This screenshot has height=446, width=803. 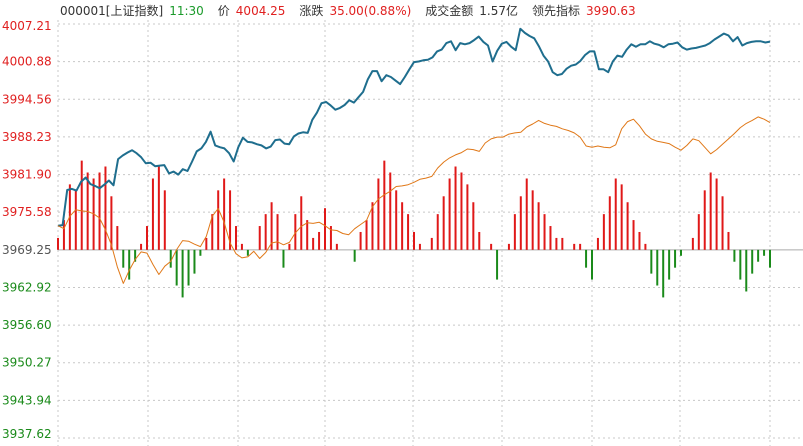 I want to click on symbol-label: 000001[上证指数], so click(x=112, y=11).